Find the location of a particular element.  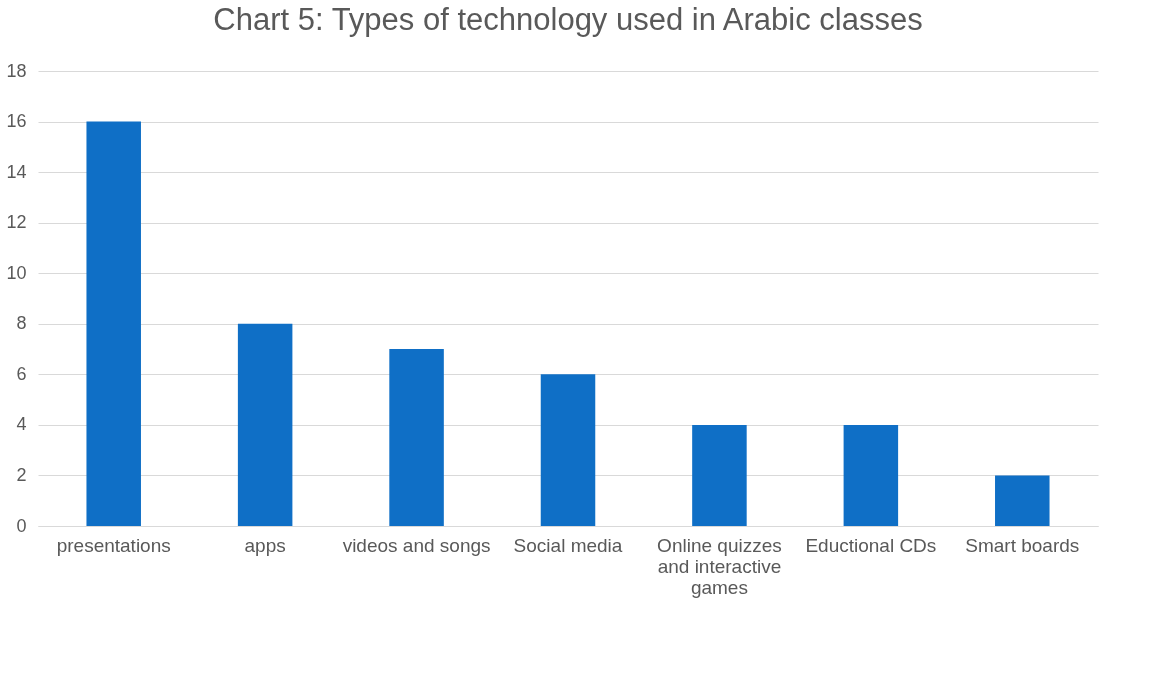

y-tick-label: 14 is located at coordinates (16, 171).